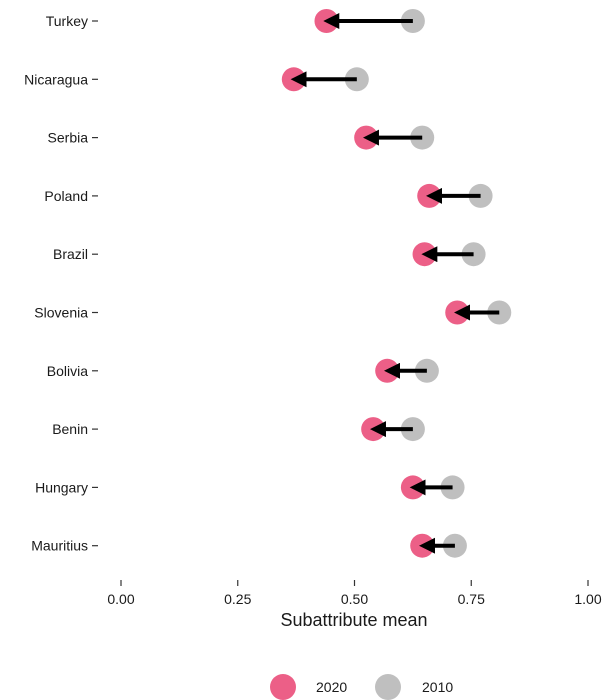  I want to click on y-tick-label-brazil: Brazil, so click(70, 254).